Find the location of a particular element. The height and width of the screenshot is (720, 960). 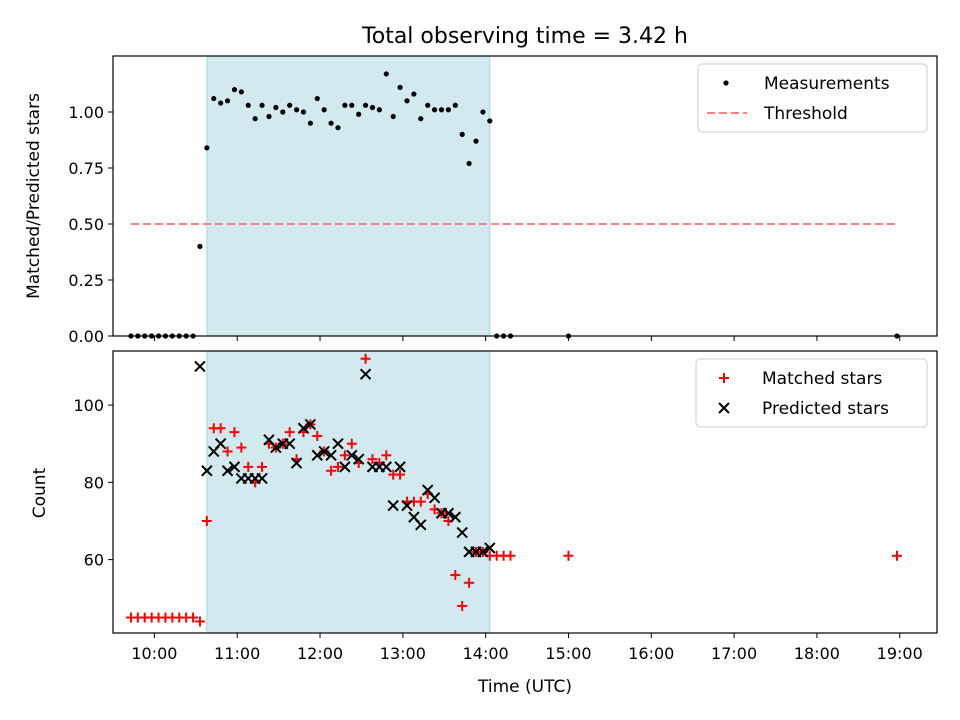

x-tick-label: 15:00 is located at coordinates (568, 653).